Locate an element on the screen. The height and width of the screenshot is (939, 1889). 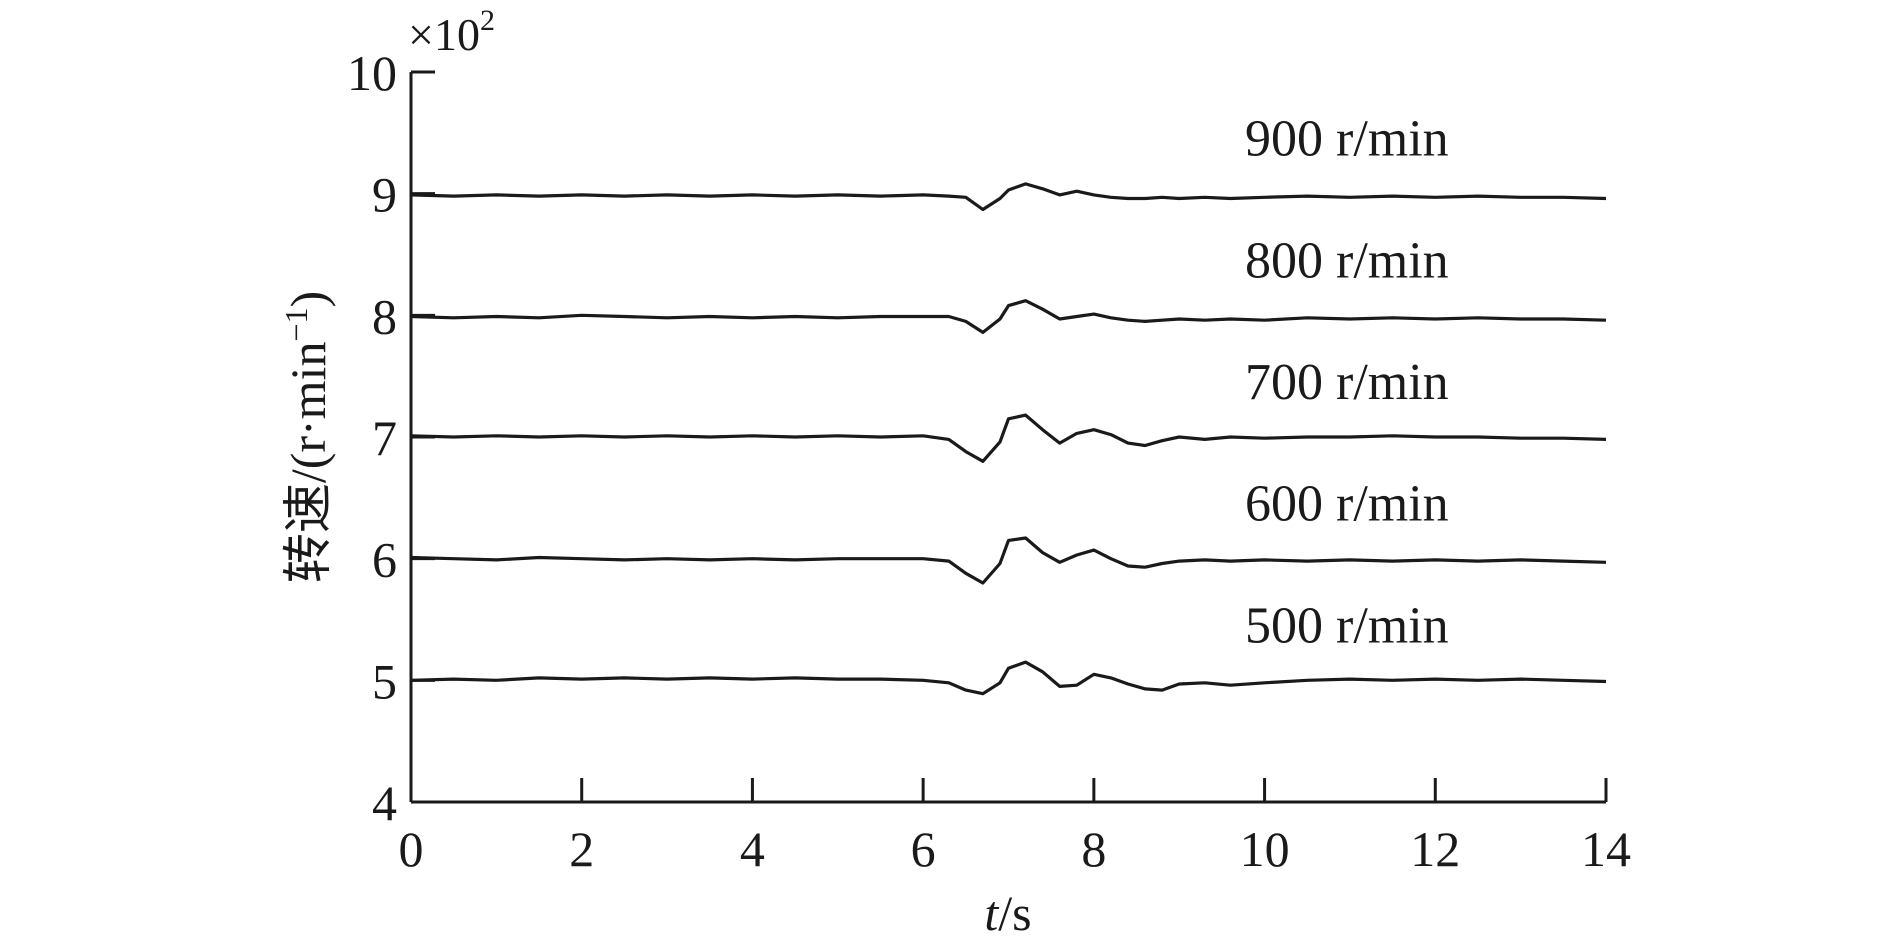
series-label: 800 r/min is located at coordinates (1347, 260).